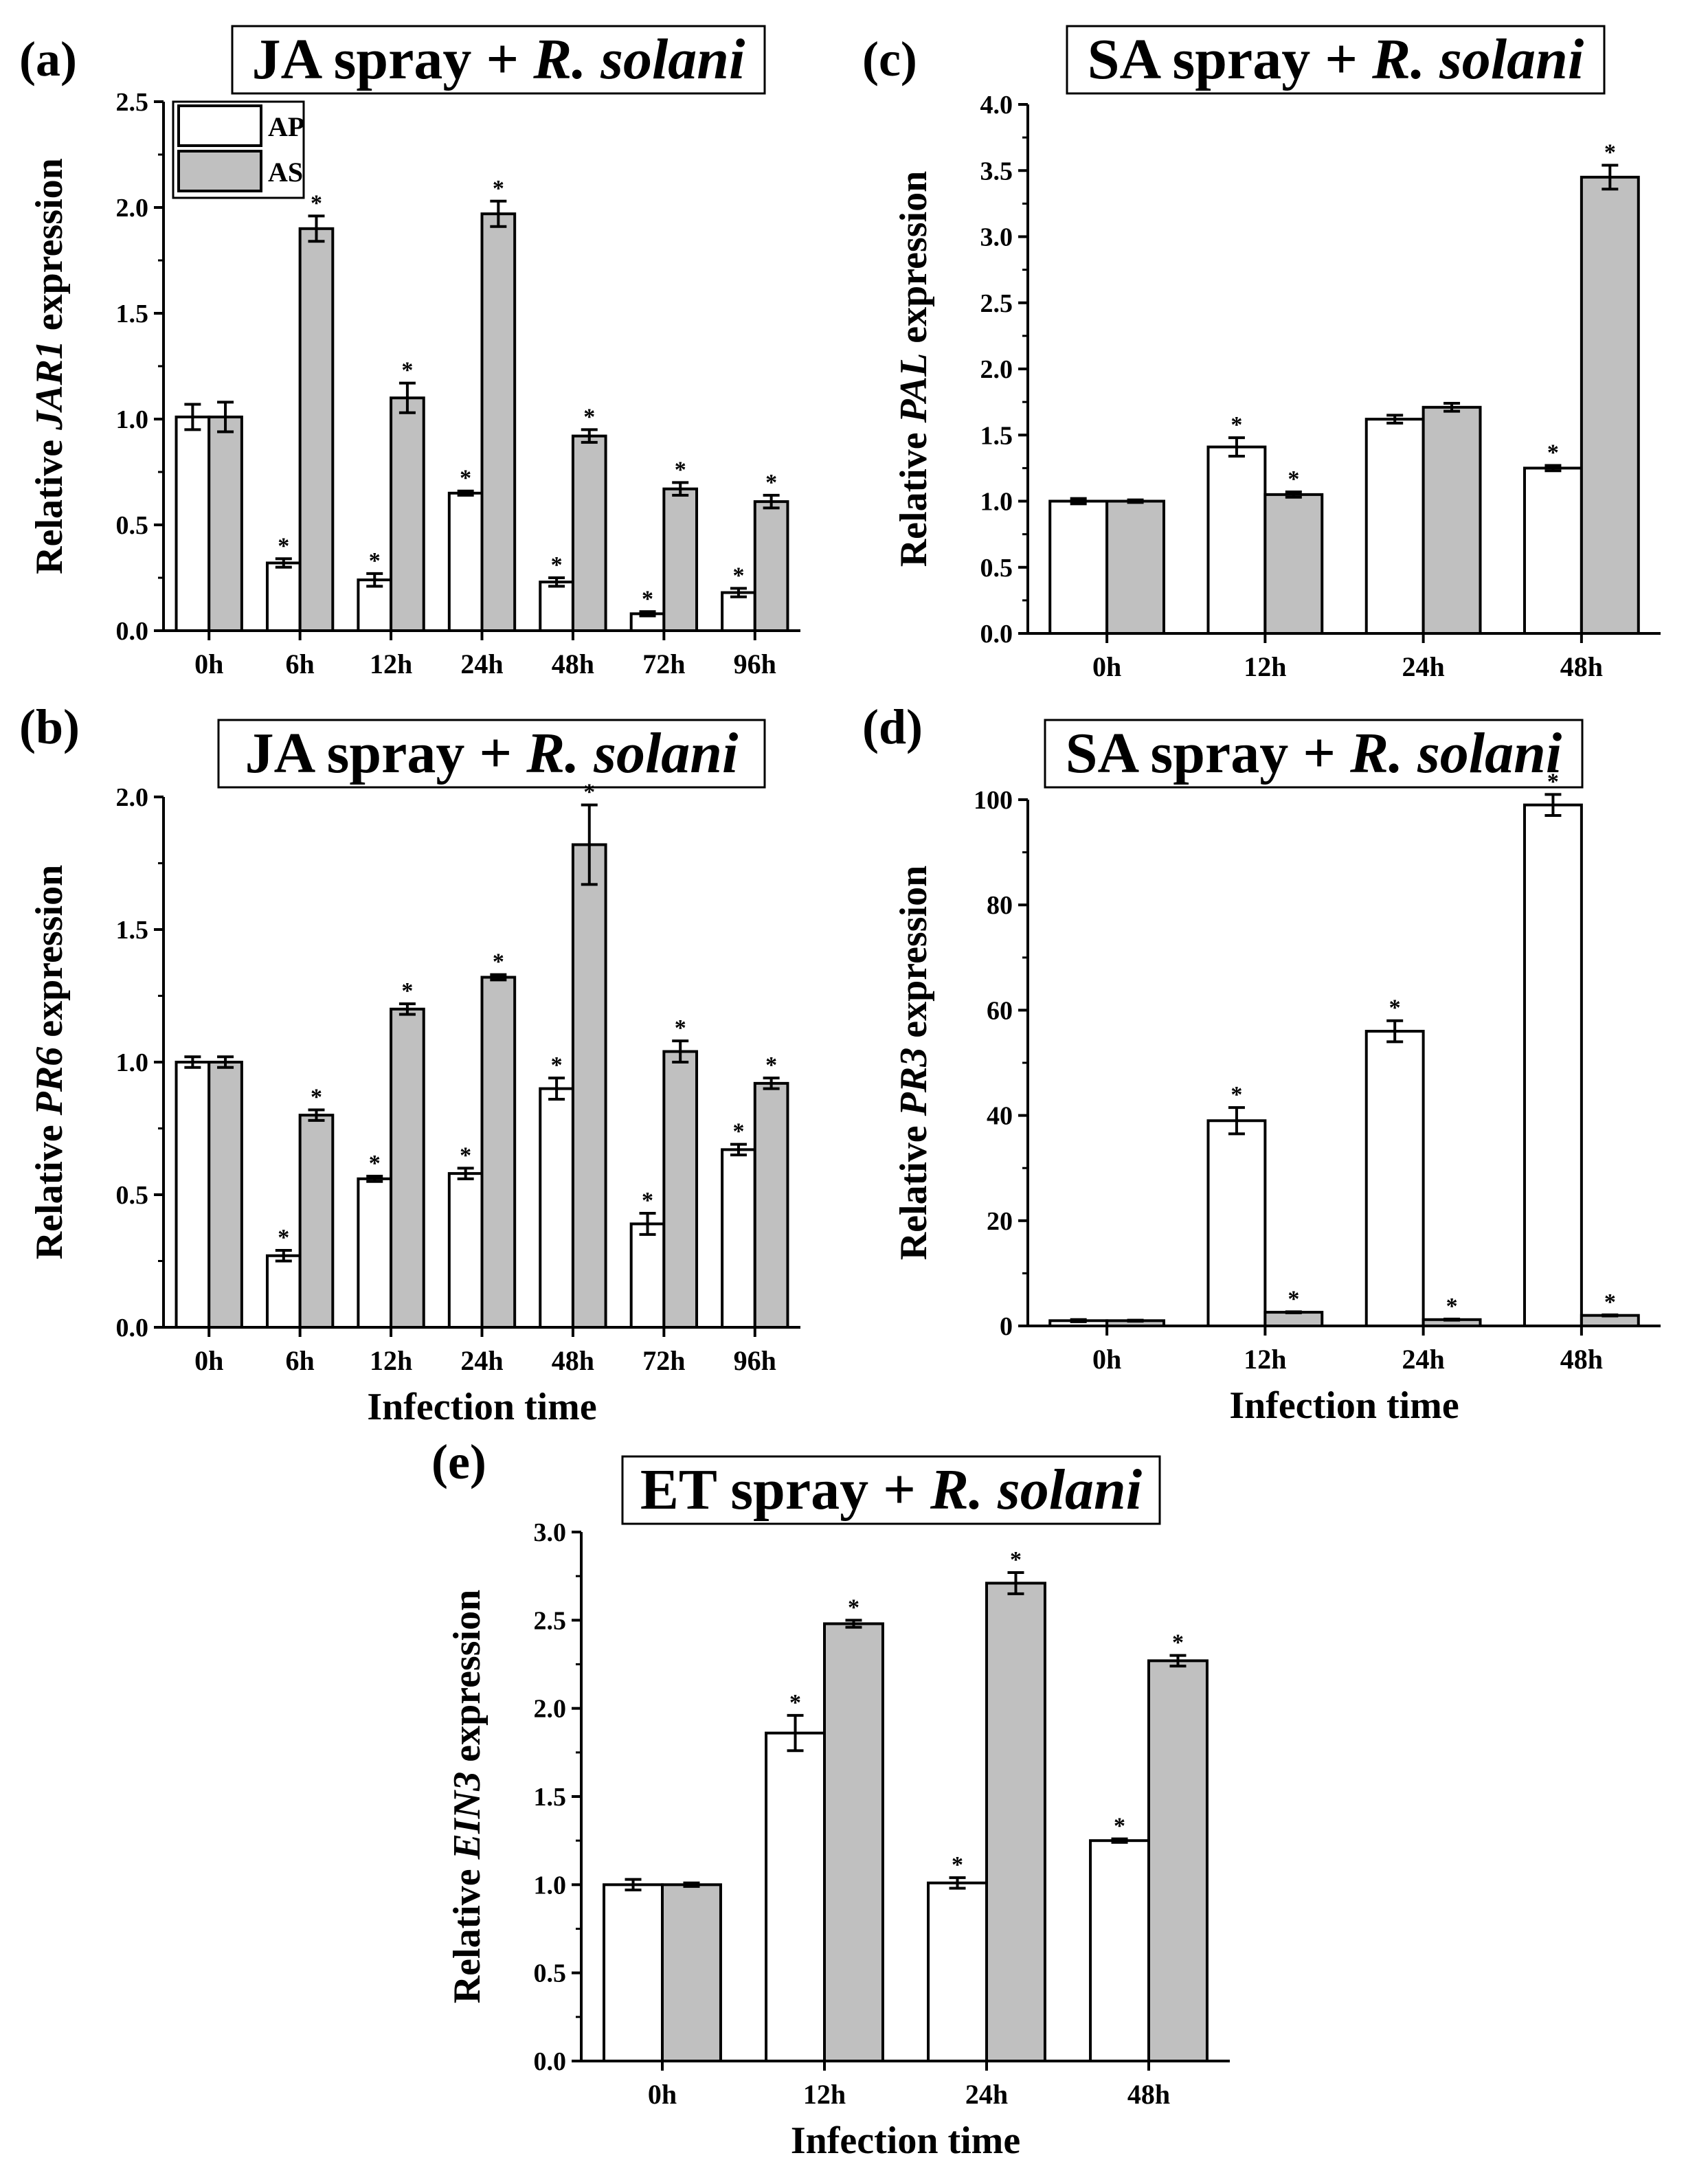 The width and height of the screenshot is (1708, 2184). Describe the element at coordinates (738, 611) in the screenshot. I see `bar-ap-96h` at that location.